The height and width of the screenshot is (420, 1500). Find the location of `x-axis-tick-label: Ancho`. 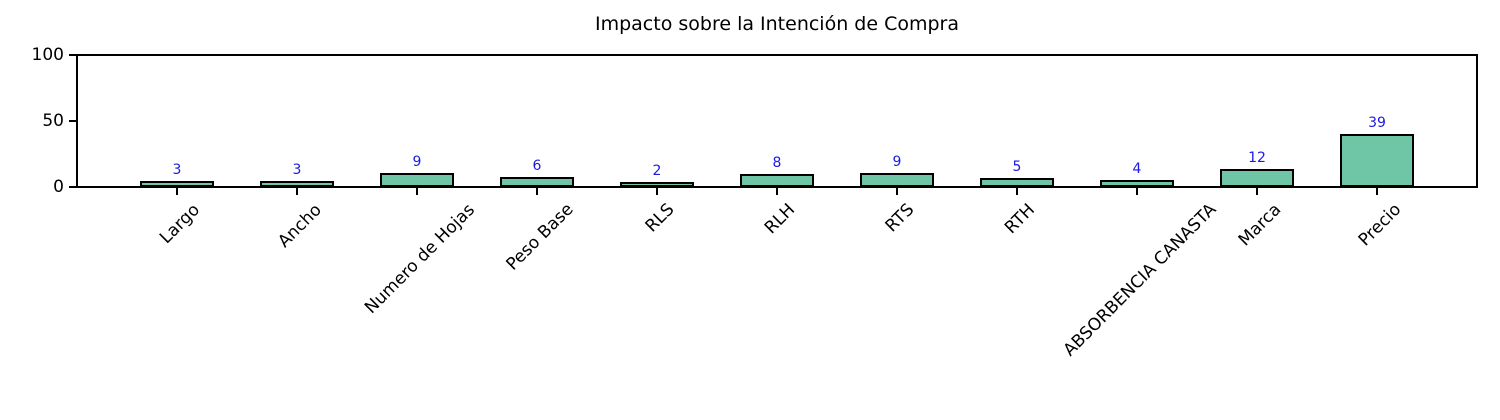

x-axis-tick-label: Ancho is located at coordinates (300, 226).